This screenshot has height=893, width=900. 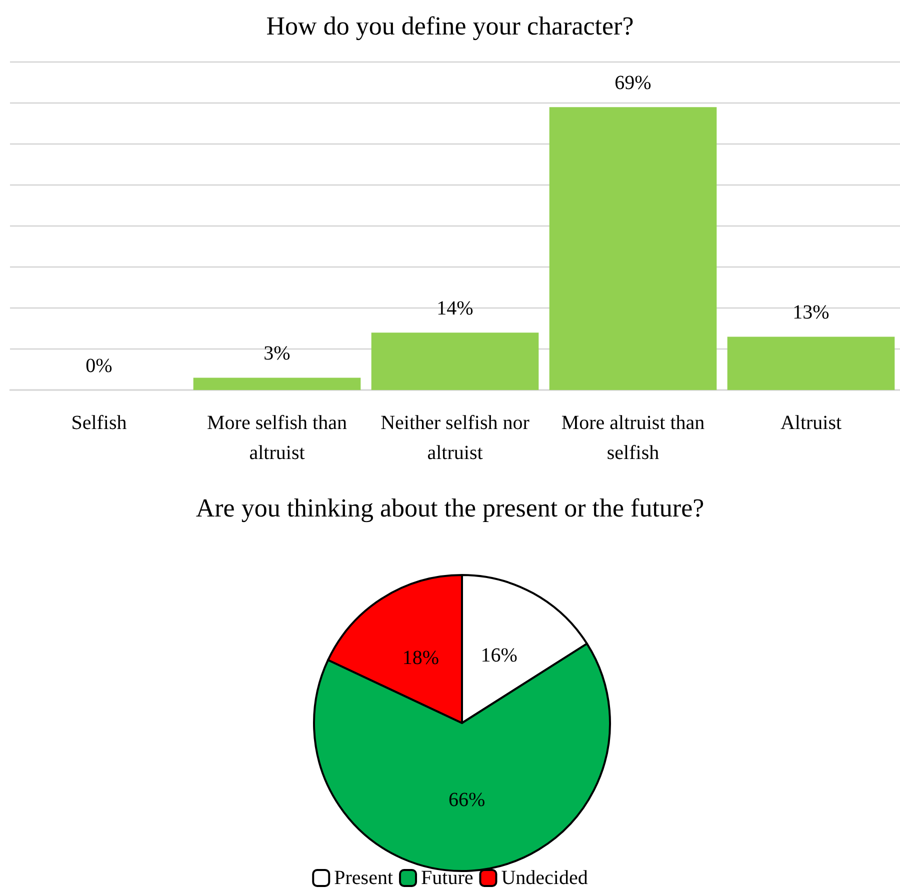 I want to click on data-label: 3%, so click(x=277, y=353).